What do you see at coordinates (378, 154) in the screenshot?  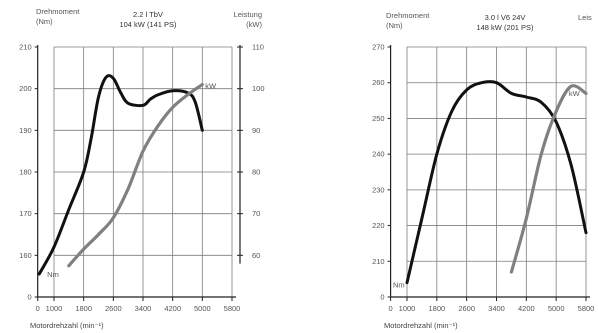 I see `y-left-tick-label: 240` at bounding box center [378, 154].